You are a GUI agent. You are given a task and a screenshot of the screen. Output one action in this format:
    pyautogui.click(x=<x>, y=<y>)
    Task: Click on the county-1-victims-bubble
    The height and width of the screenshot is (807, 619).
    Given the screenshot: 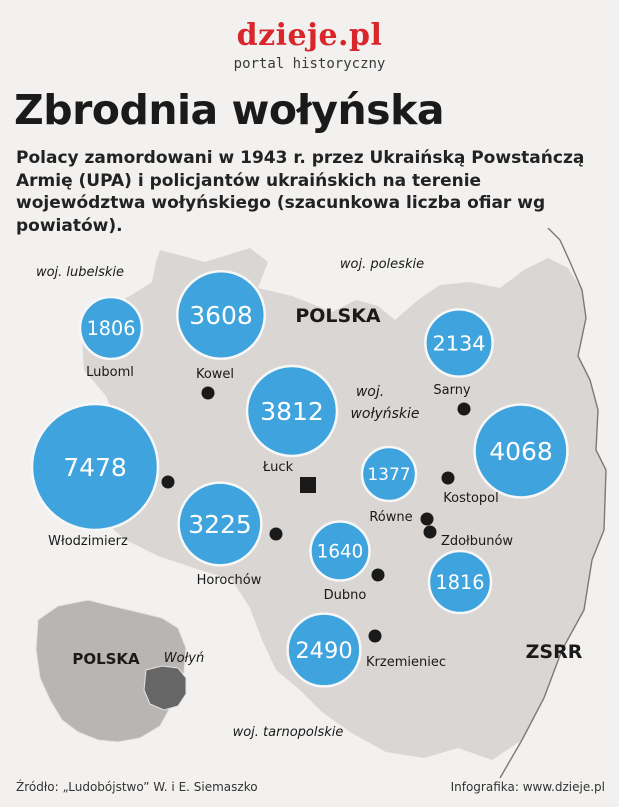 What is the action you would take?
    pyautogui.click(x=111, y=328)
    